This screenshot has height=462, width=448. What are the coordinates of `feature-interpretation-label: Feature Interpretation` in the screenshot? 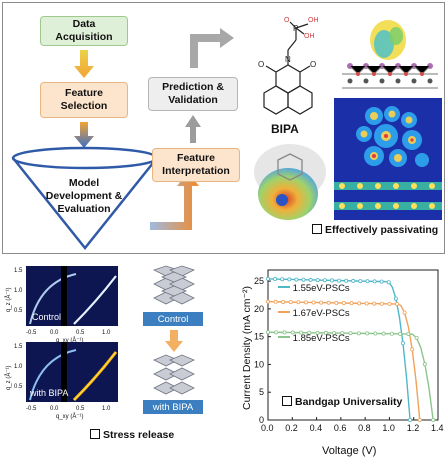 It's located at (196, 164).